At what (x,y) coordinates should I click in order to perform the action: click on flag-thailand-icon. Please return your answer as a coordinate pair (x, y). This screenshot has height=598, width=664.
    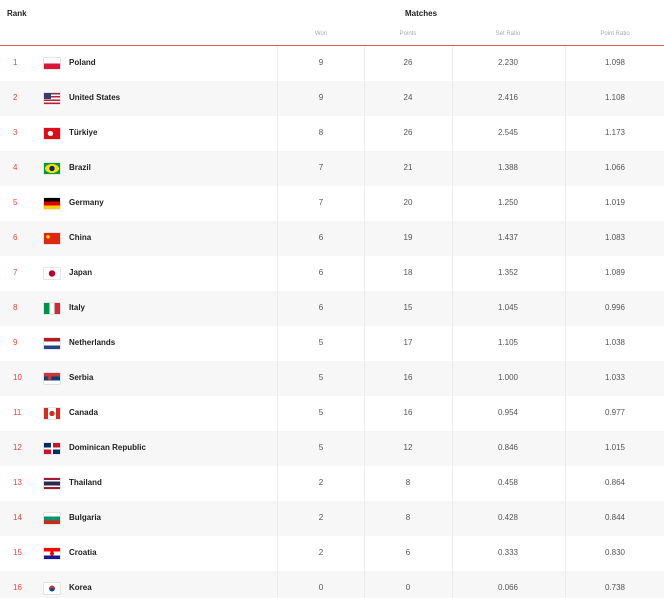
    Looking at the image, I should click on (52, 483).